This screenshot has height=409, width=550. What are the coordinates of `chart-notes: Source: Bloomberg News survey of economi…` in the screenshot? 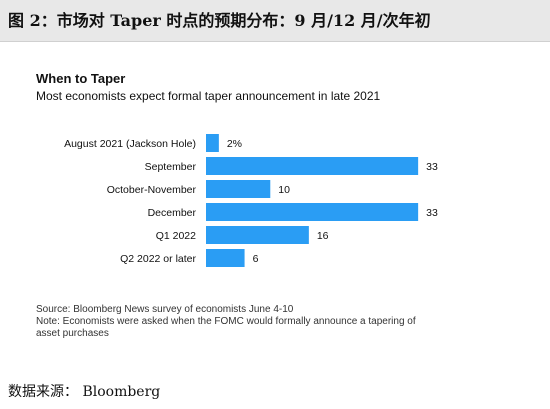 It's located at (281, 322).